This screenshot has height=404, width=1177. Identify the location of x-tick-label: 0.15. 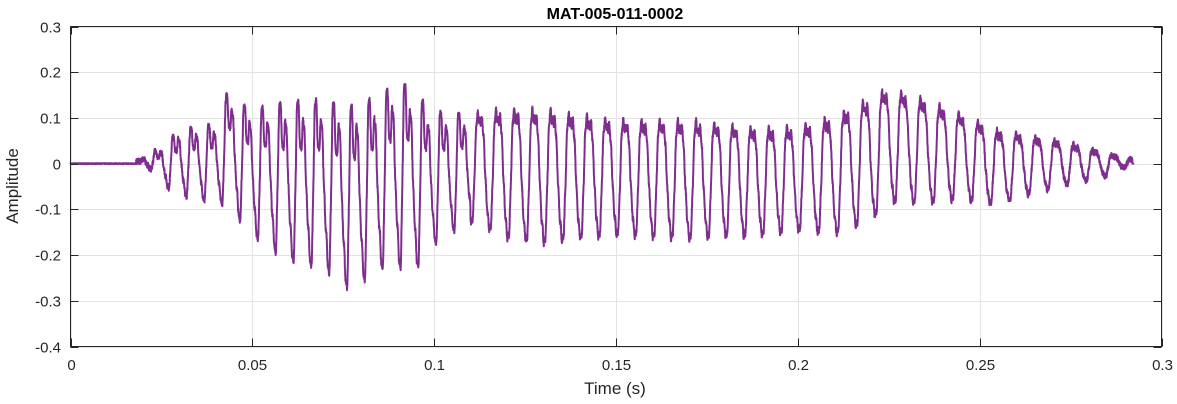
(616, 365).